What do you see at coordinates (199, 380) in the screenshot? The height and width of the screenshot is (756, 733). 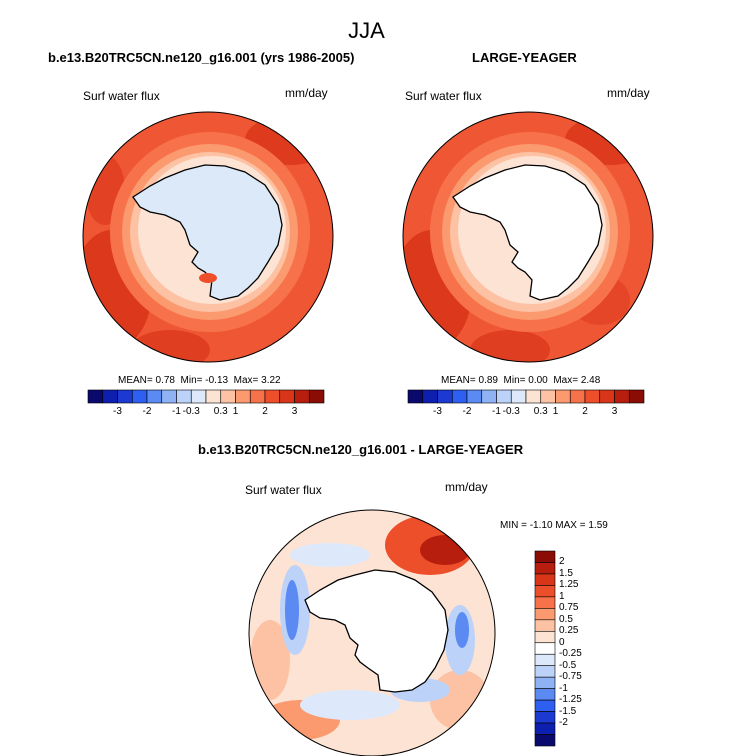 I see `panel1-stats: MEAN= 0.78 Min= -0.13 Max= 3.22` at bounding box center [199, 380].